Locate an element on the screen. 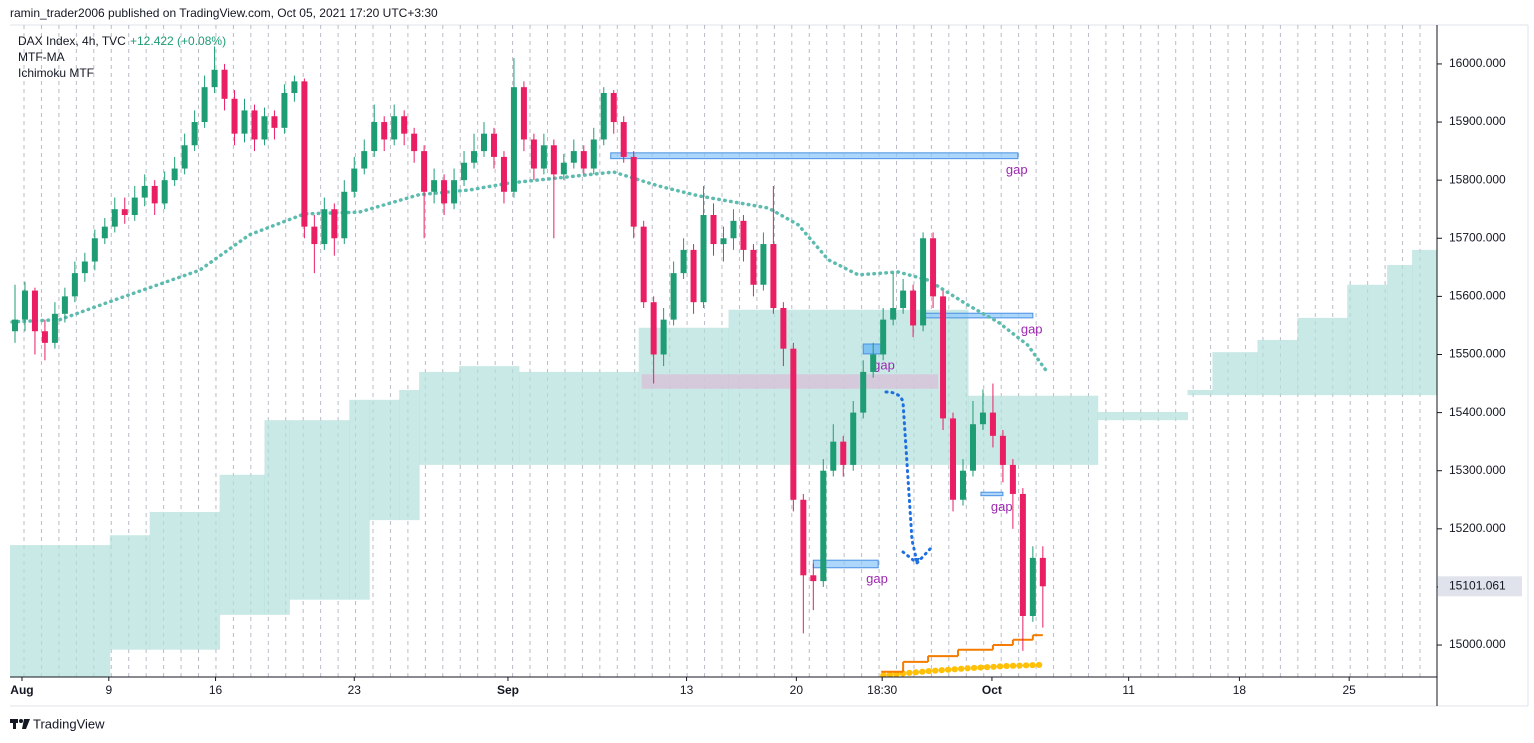 The width and height of the screenshot is (1534, 743). dots-line is located at coordinates (963, 669).